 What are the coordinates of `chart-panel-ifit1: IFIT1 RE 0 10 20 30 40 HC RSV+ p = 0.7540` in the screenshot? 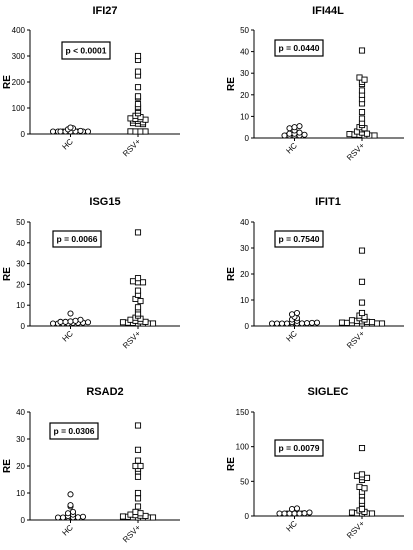 It's located at (315, 273).